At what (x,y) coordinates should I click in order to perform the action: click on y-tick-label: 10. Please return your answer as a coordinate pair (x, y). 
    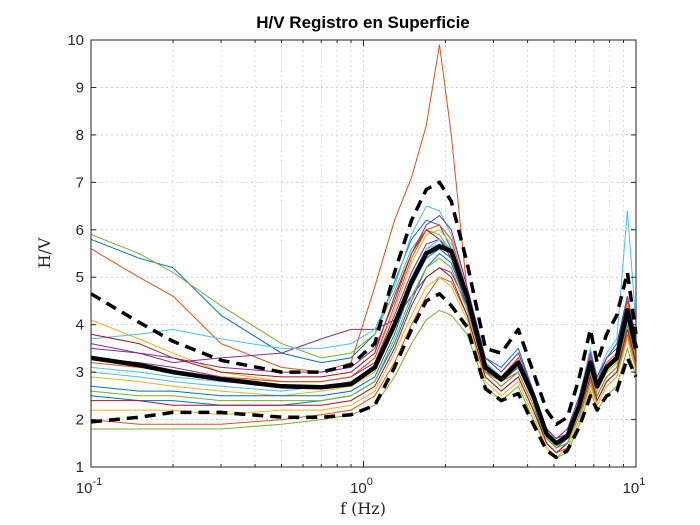
    Looking at the image, I should click on (75, 40).